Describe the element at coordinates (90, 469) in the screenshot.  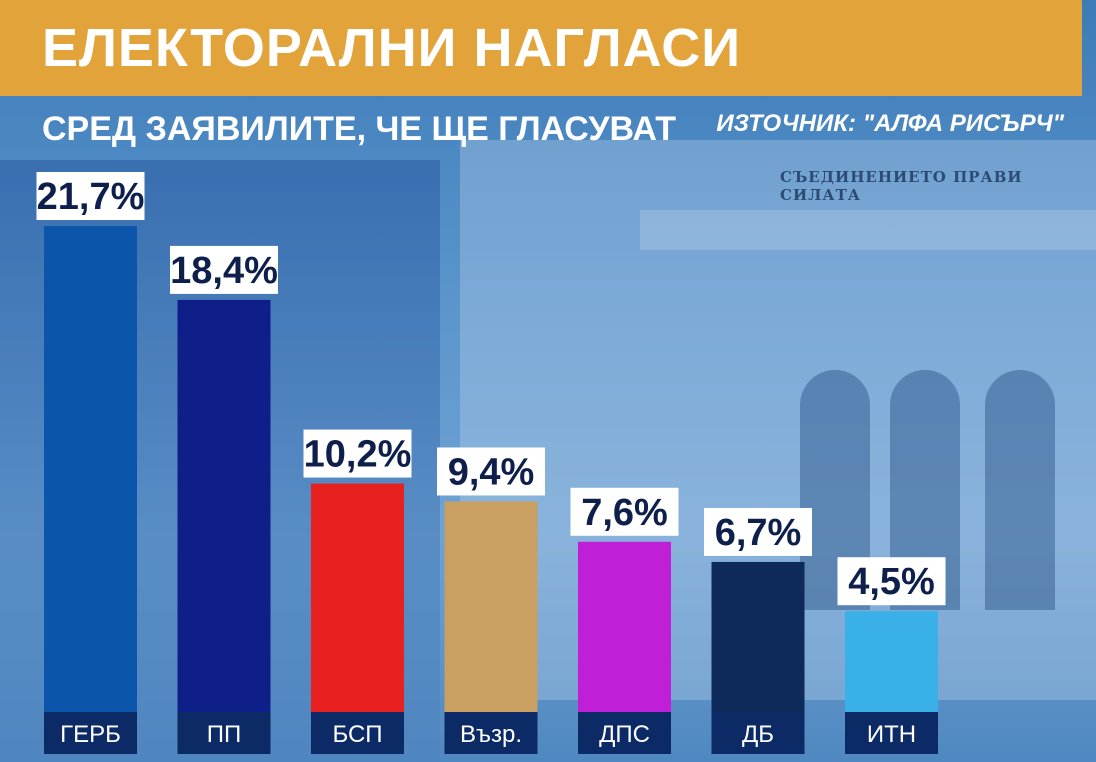
I see `bar-ГЕРБ` at that location.